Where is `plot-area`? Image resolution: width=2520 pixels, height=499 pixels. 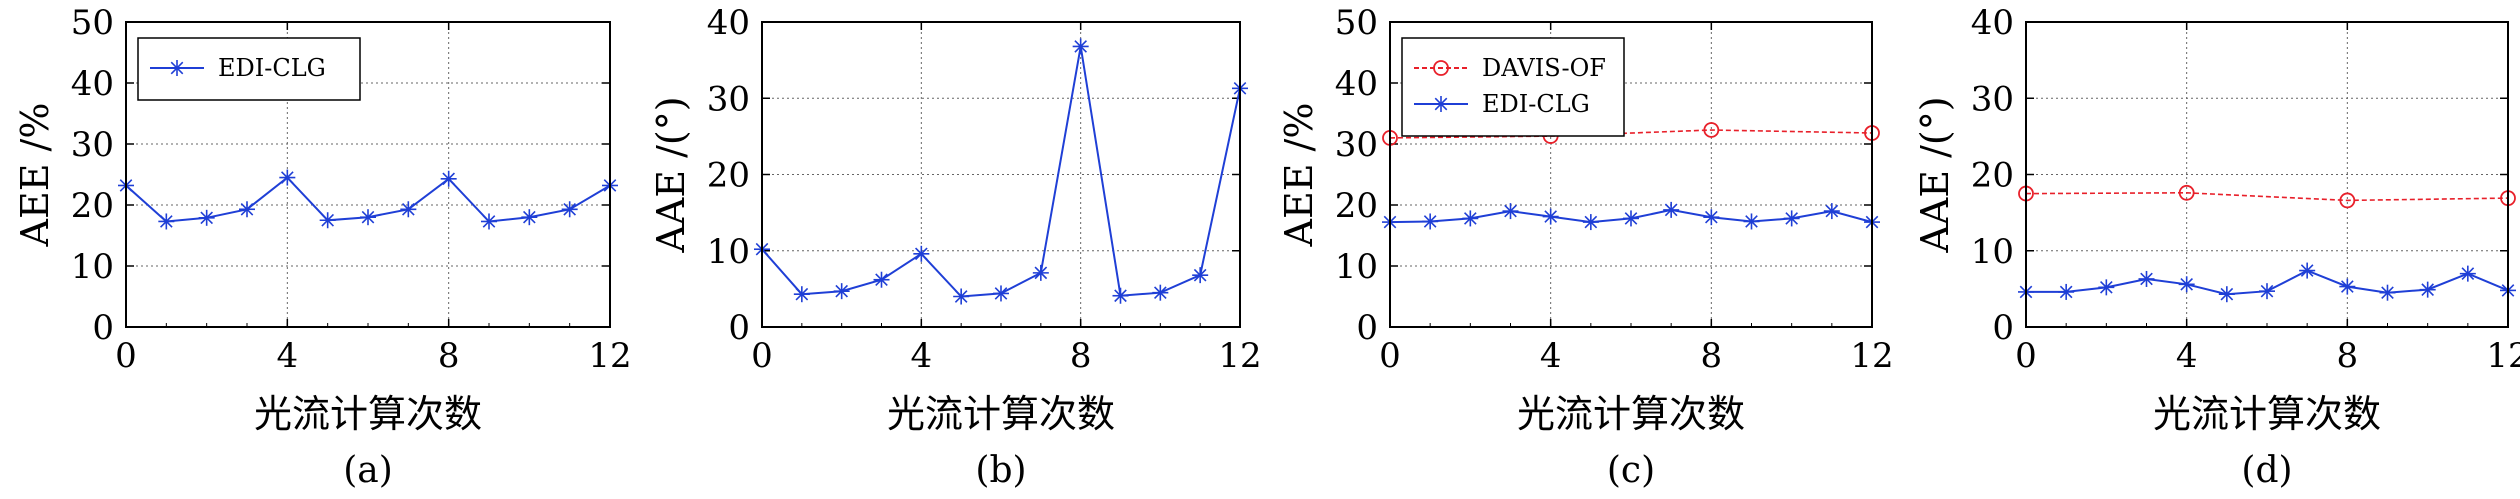
plot-area is located at coordinates (1001, 174).